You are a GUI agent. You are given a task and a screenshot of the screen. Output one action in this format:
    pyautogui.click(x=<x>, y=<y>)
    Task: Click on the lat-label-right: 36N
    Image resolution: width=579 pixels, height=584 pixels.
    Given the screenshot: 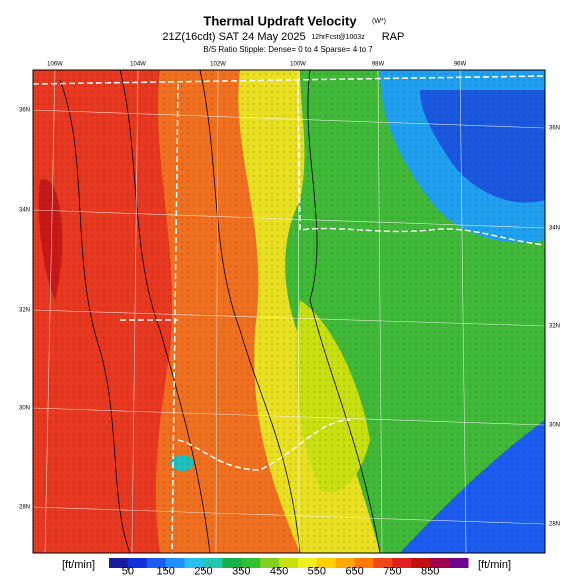 What is the action you would take?
    pyautogui.click(x=554, y=129)
    